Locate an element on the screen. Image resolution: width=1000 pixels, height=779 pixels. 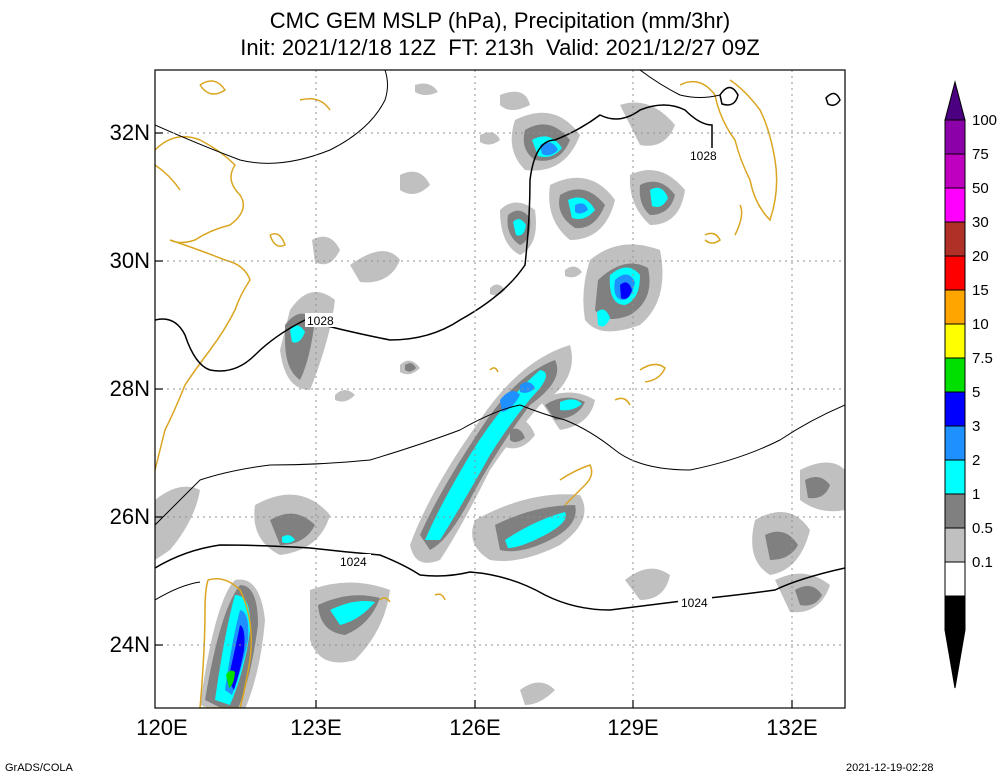
lat-label: 28N is located at coordinates (129, 388).